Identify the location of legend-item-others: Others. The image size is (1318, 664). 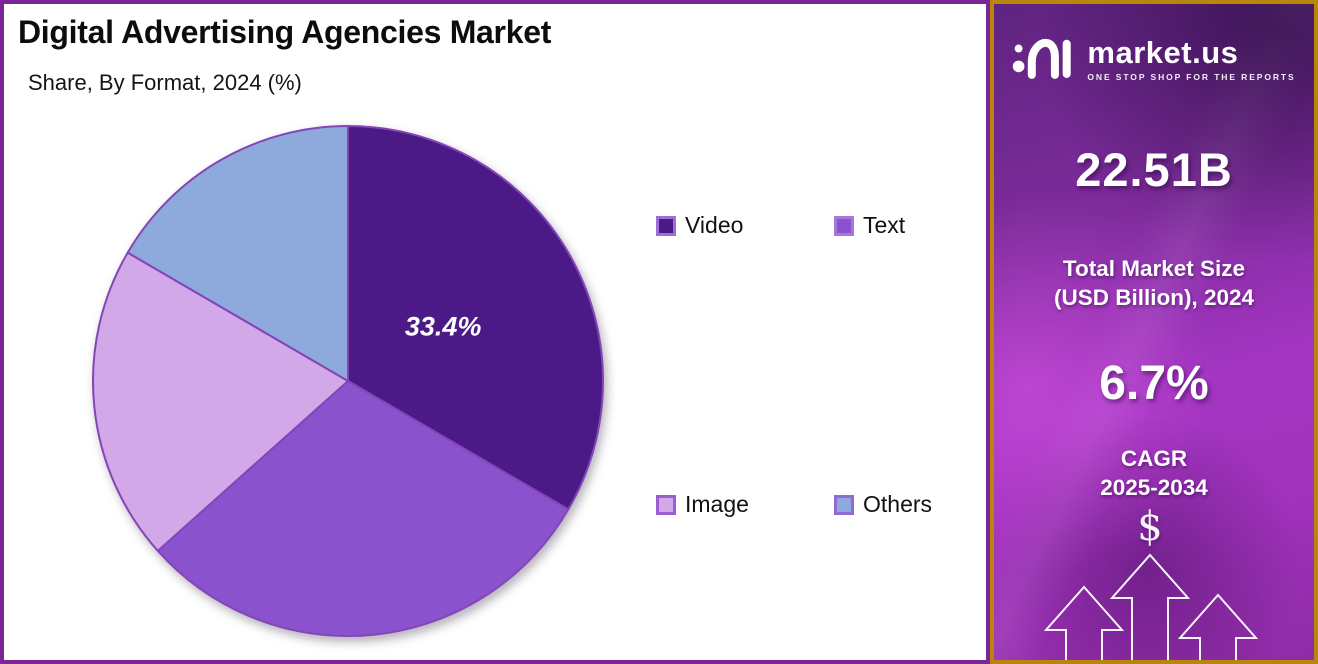
(883, 504).